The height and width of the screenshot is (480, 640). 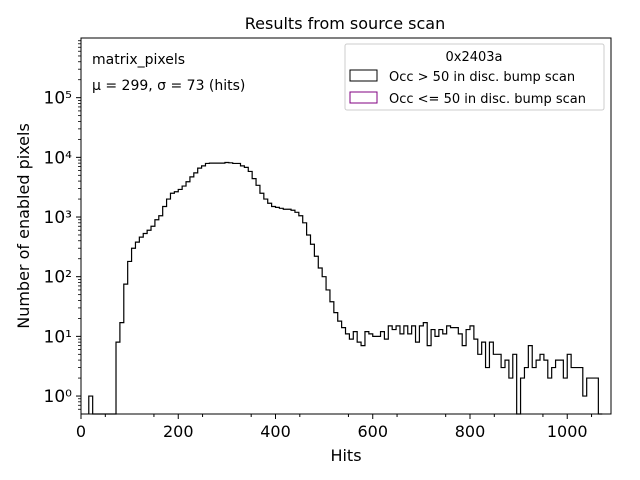 I want to click on y-tick-label: 10², so click(x=58, y=278).